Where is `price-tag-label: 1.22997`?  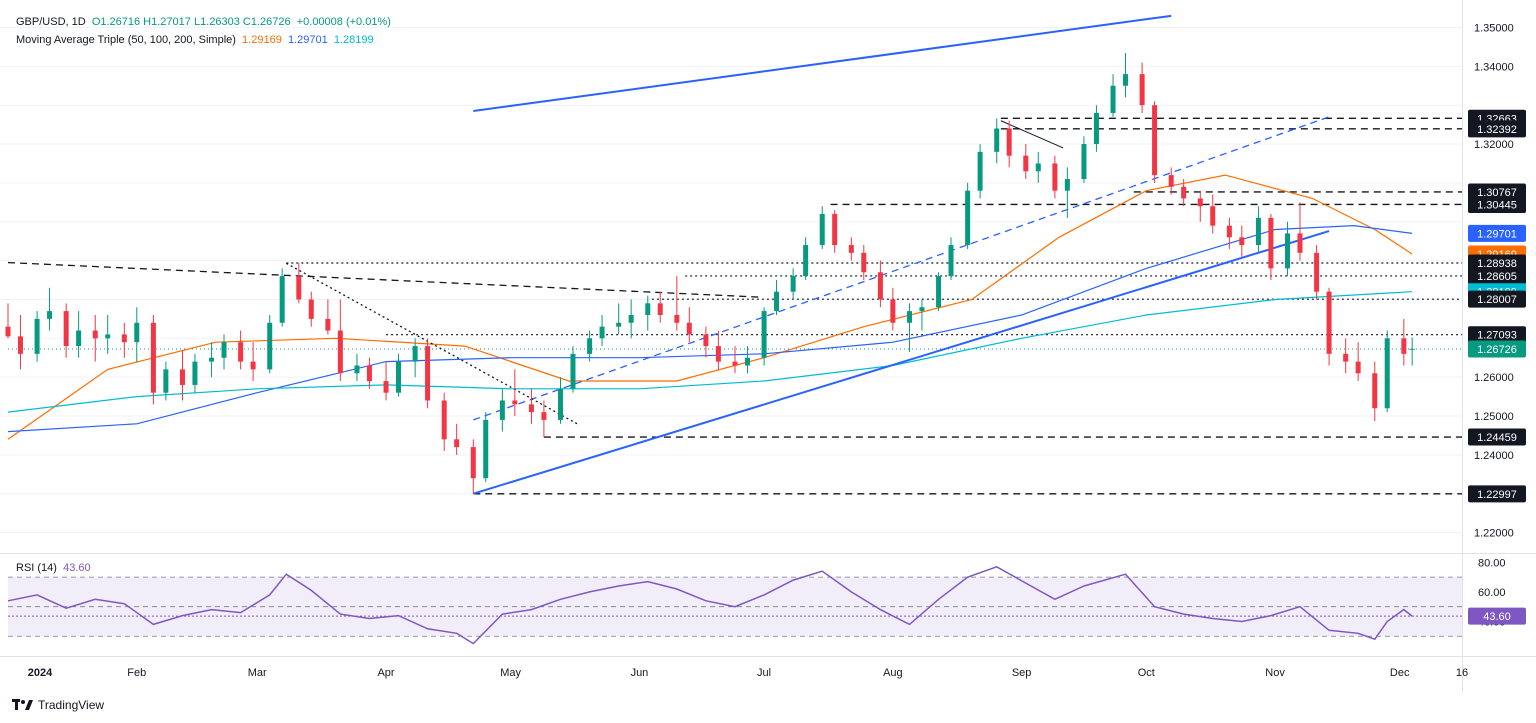 price-tag-label: 1.22997 is located at coordinates (1497, 495).